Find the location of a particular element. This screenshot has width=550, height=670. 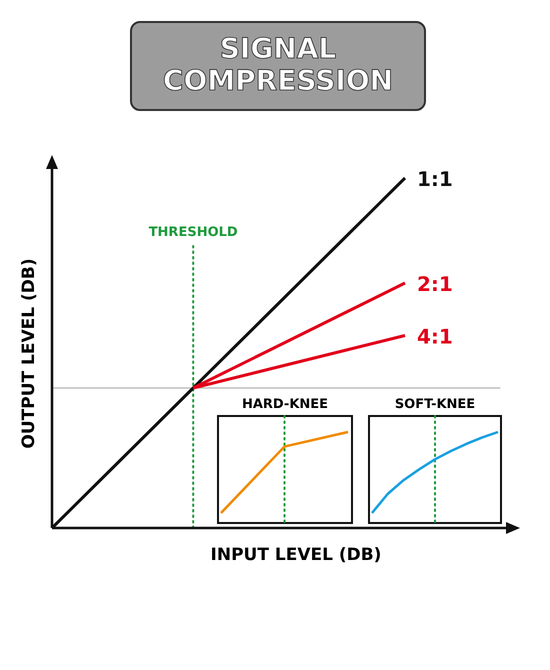

y-axis-title: OUTPUT LEVEL (DB) is located at coordinates (29, 353).